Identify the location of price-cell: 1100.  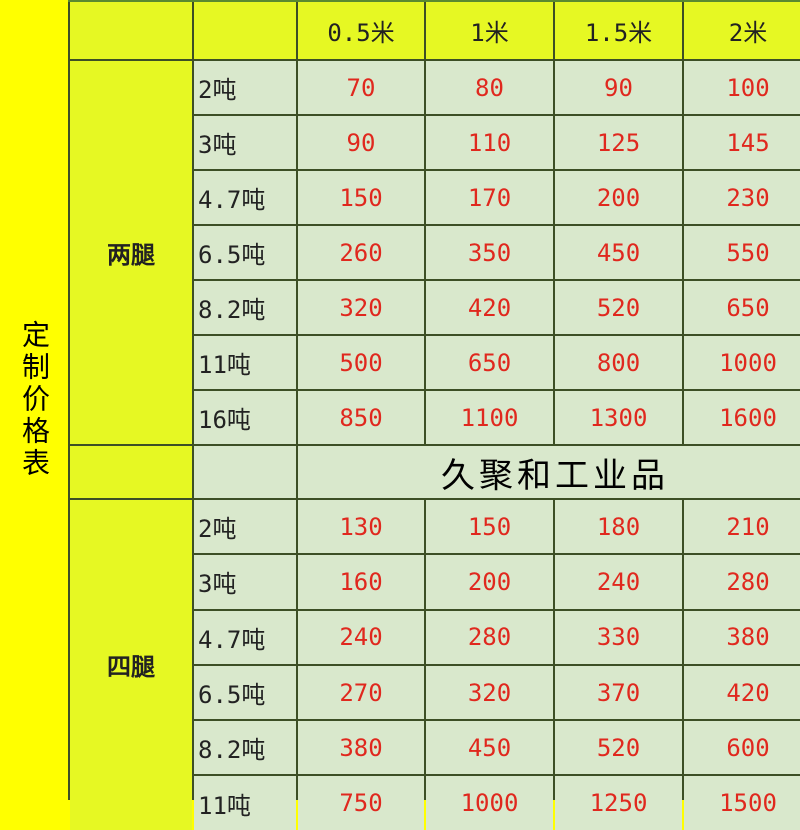
(489, 417).